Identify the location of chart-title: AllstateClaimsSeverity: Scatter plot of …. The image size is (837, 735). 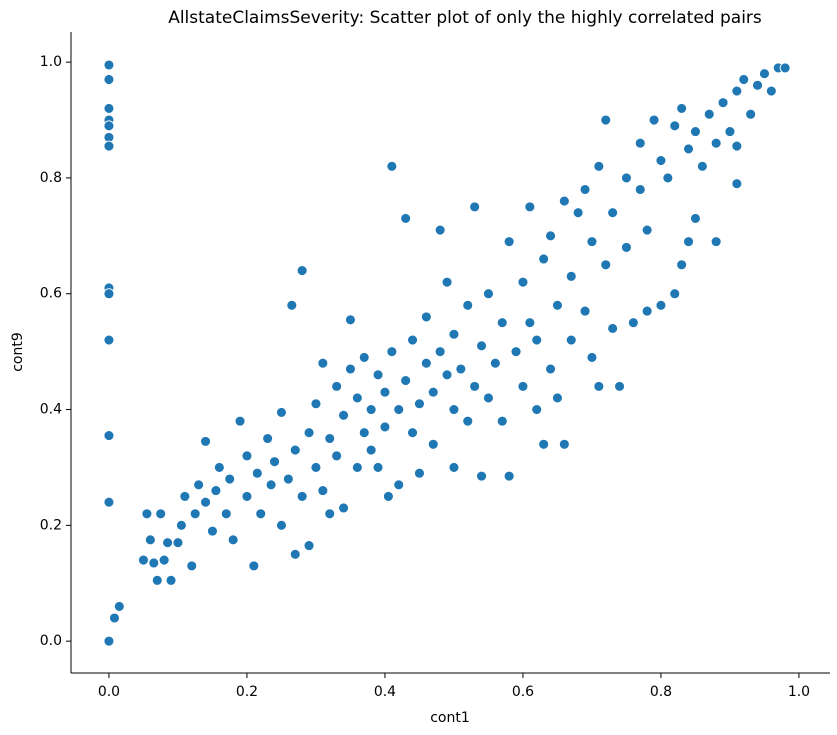
(465, 18).